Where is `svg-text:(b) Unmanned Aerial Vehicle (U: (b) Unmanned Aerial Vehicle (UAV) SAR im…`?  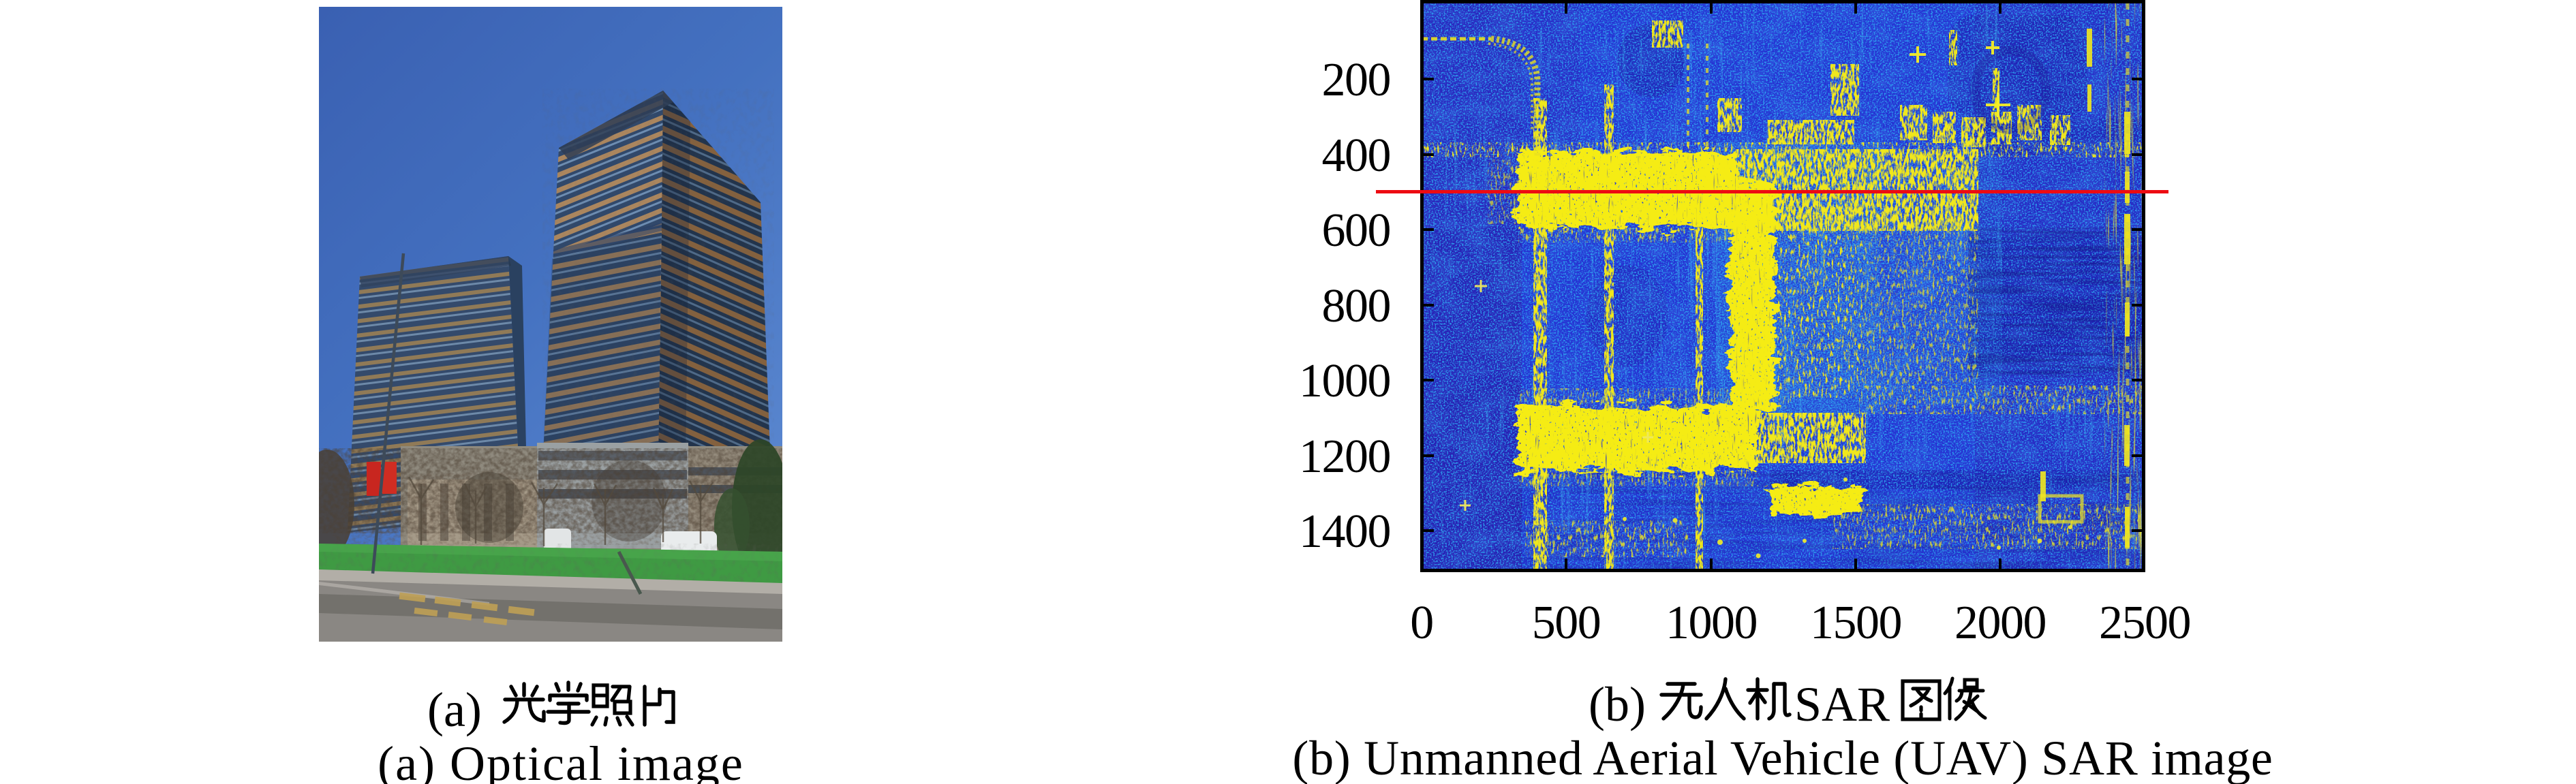 svg-text:(b) Unmanned Aerial Vehicle (U: (b) Unmanned Aerial Vehicle (UAV) SAR im… is located at coordinates (1782, 757).